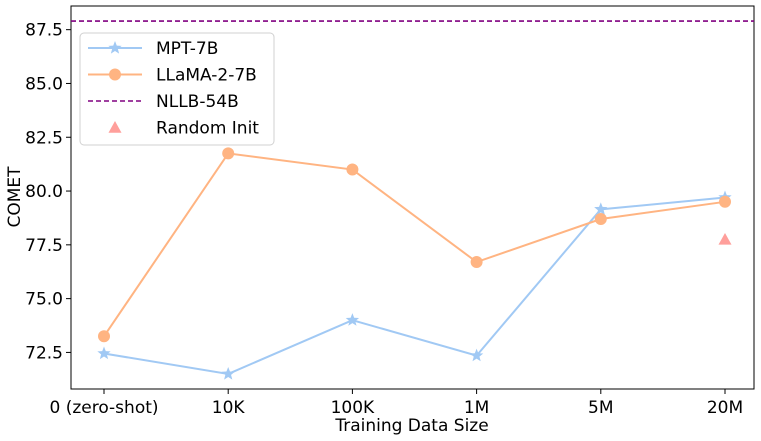 This screenshot has height=441, width=761. I want to click on legend-label: Random Init, so click(207, 129).